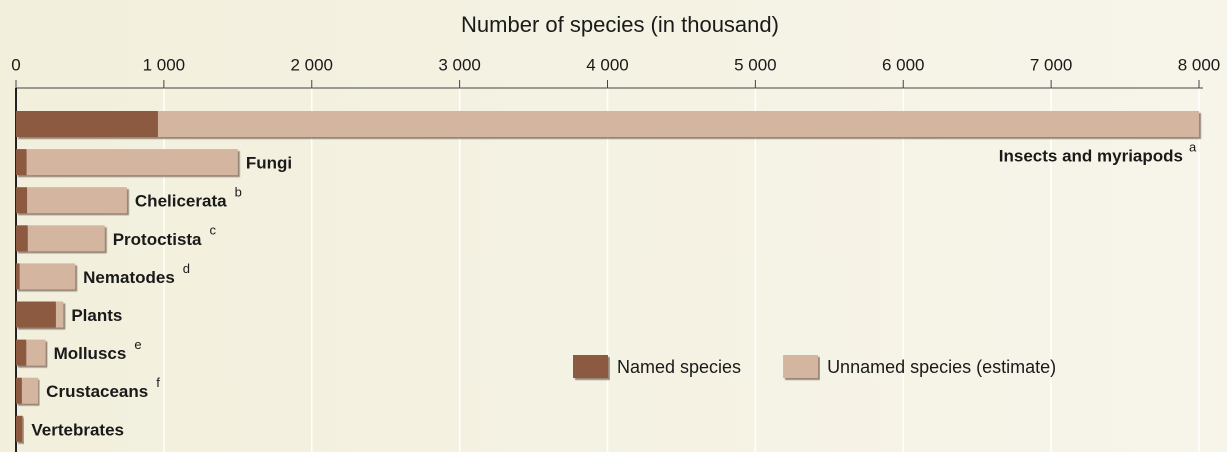  What do you see at coordinates (1091, 155) in the screenshot?
I see `category-label: Insects and myriapods` at bounding box center [1091, 155].